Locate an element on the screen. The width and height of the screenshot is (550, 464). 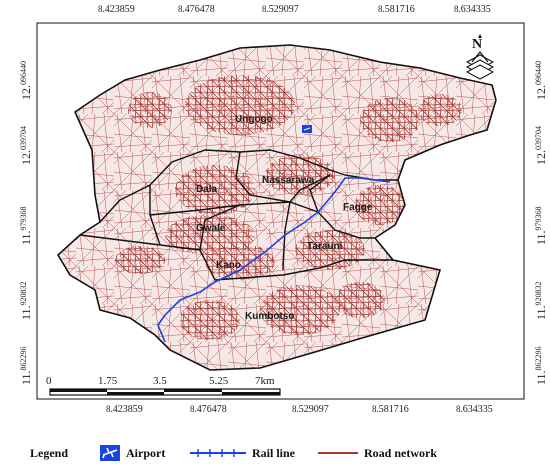
legend-title: Legend is located at coordinates (49, 453).